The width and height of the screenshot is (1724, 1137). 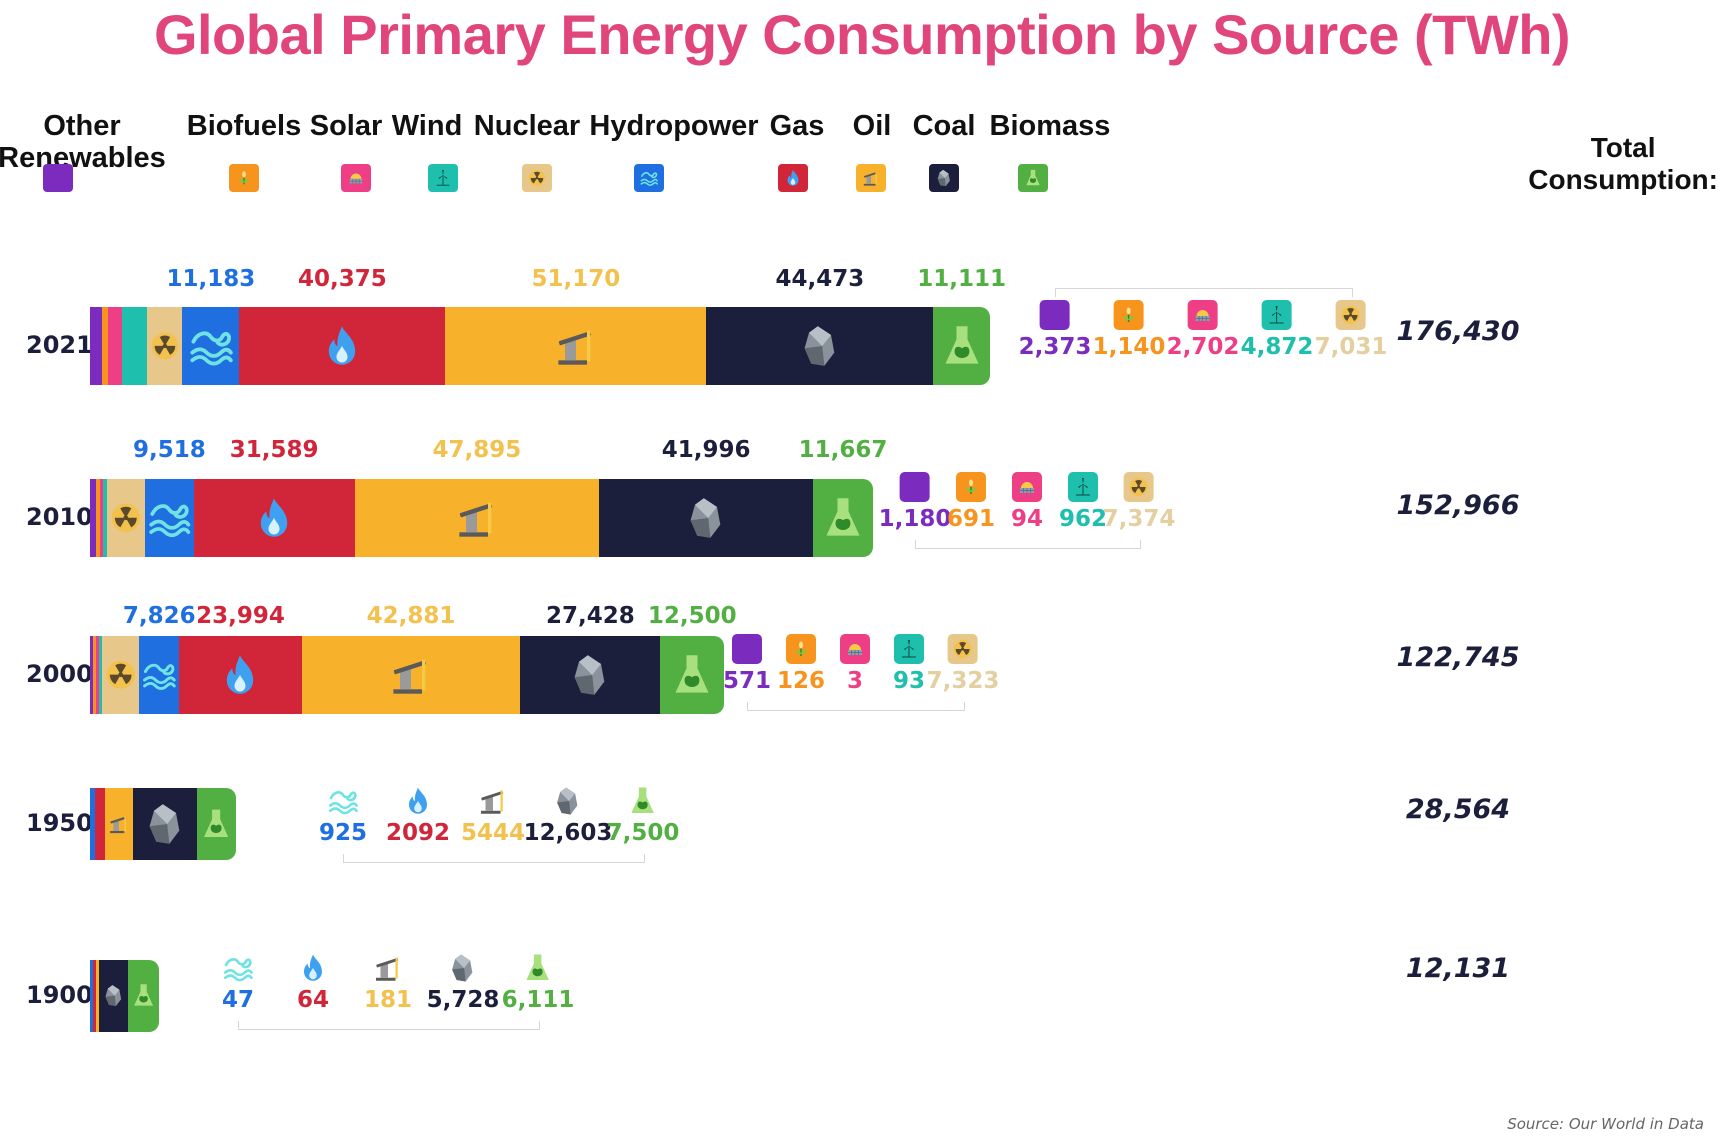 I want to click on stacked-bar-1950, so click(x=163, y=824).